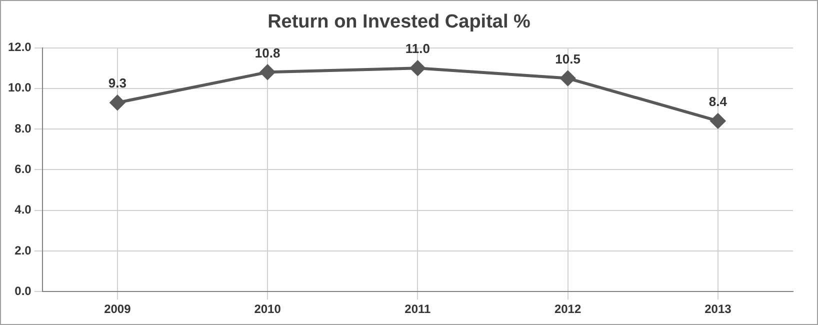 Image resolution: width=818 pixels, height=325 pixels. I want to click on y-tick-label: 8.0, so click(23, 128).